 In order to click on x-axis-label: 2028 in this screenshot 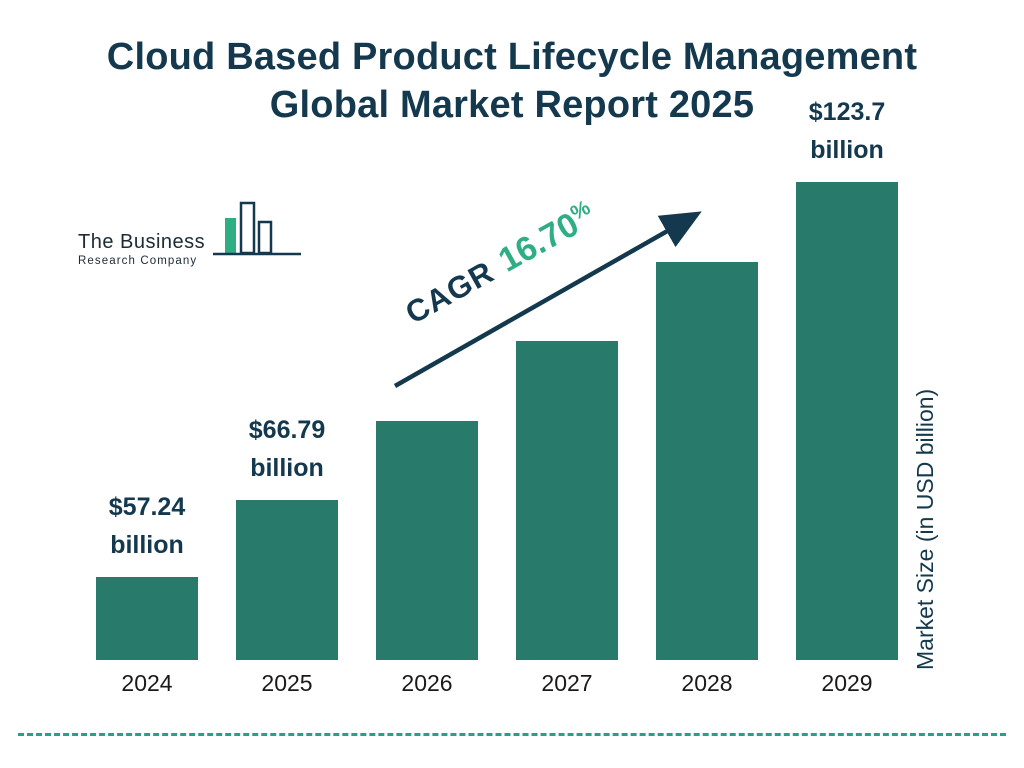, I will do `click(707, 683)`.